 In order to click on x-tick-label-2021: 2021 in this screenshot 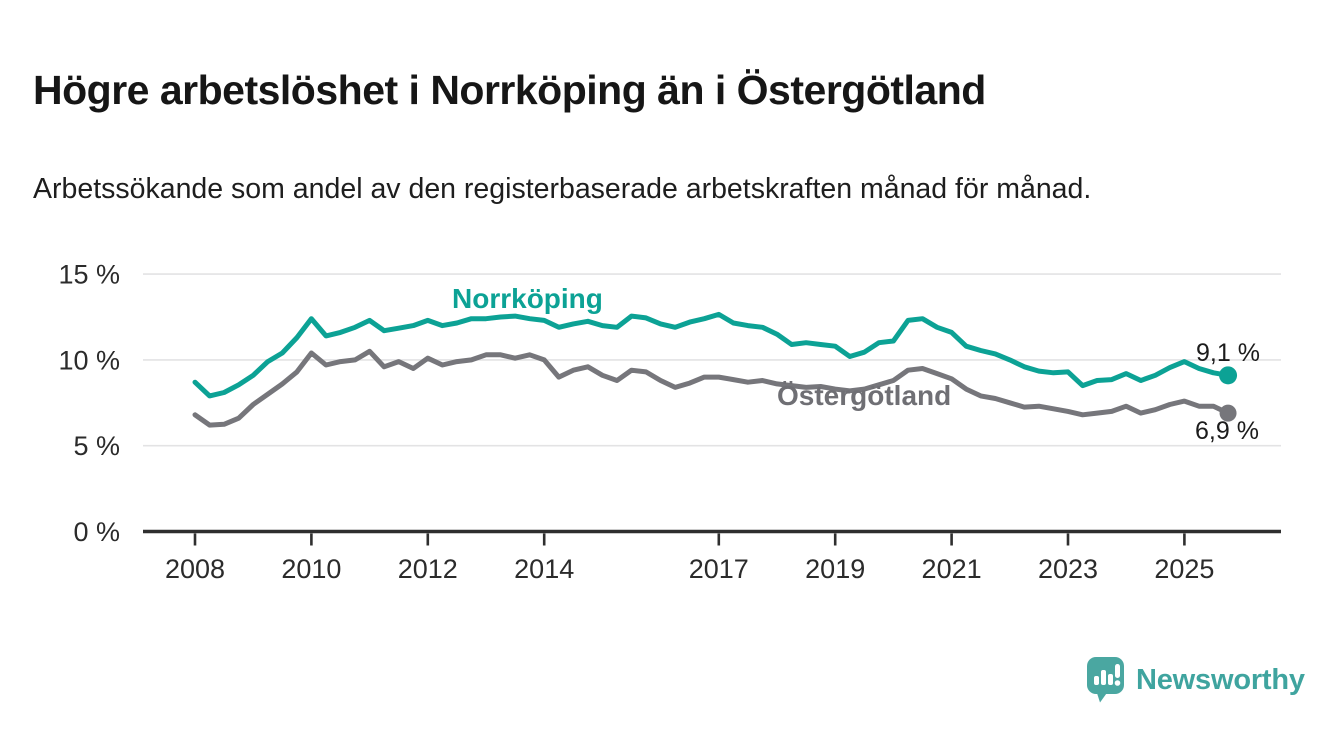, I will do `click(952, 569)`.